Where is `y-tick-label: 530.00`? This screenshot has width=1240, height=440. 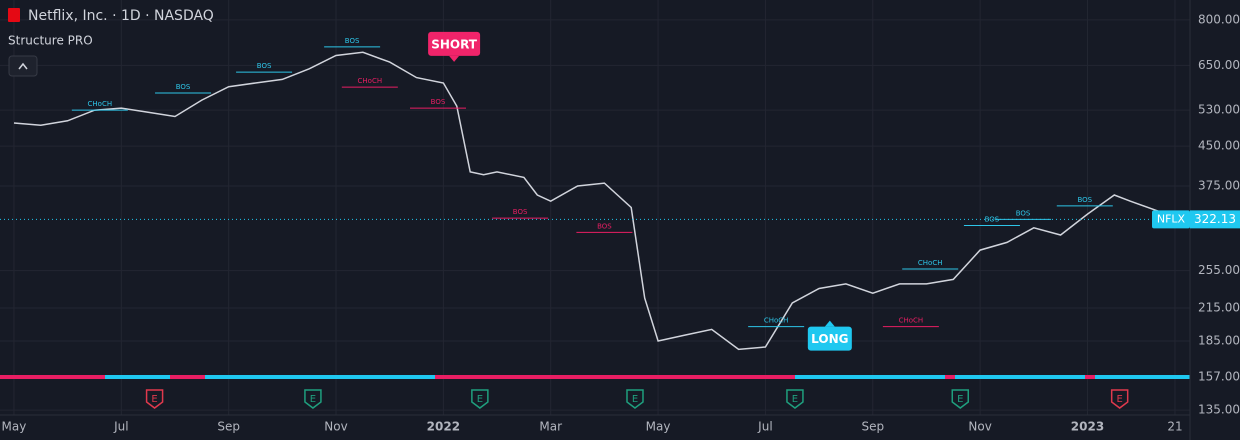
y-tick-label: 530.00 is located at coordinates (1219, 110).